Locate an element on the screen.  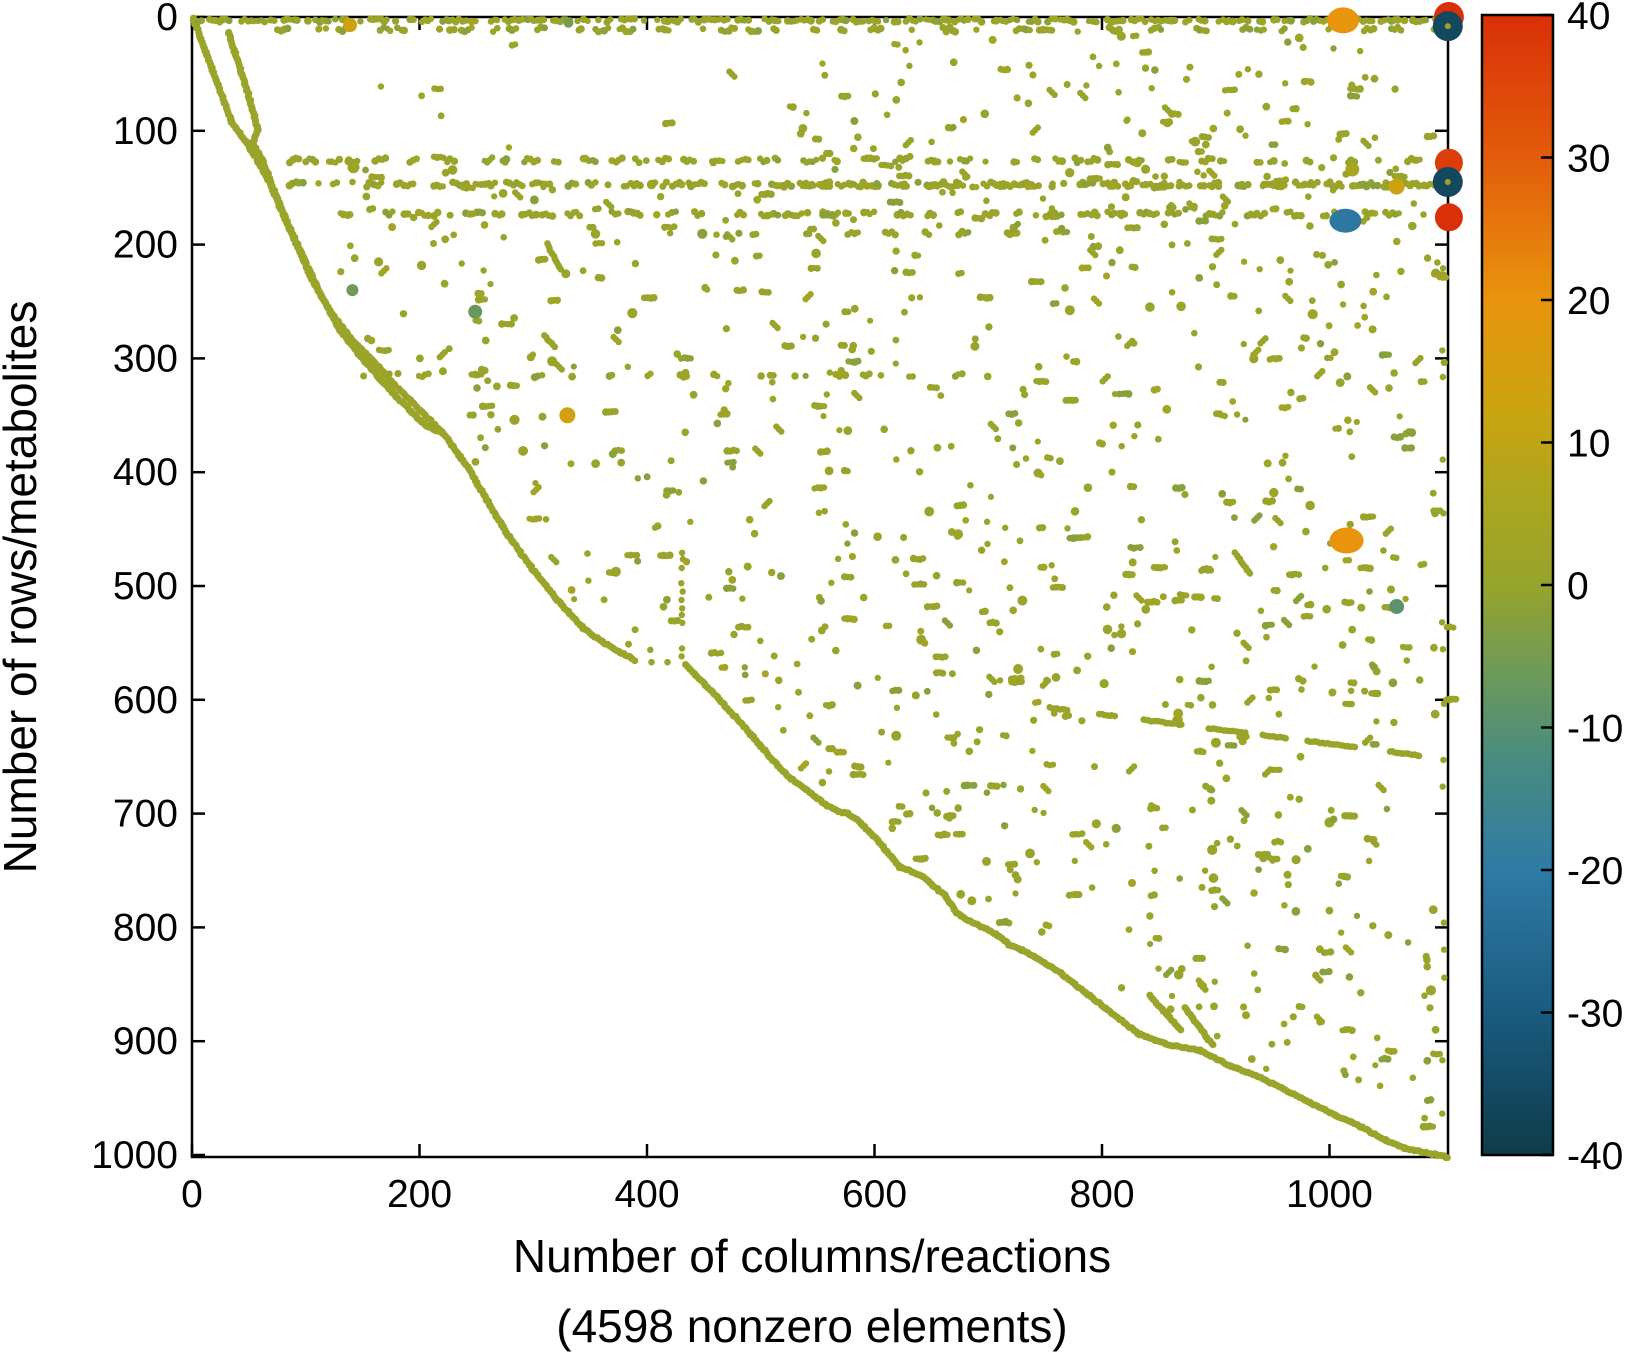
colorbar-tick-labels: 40 30 20 10 0 -10 -20 -30 -40 is located at coordinates (1595, 589).